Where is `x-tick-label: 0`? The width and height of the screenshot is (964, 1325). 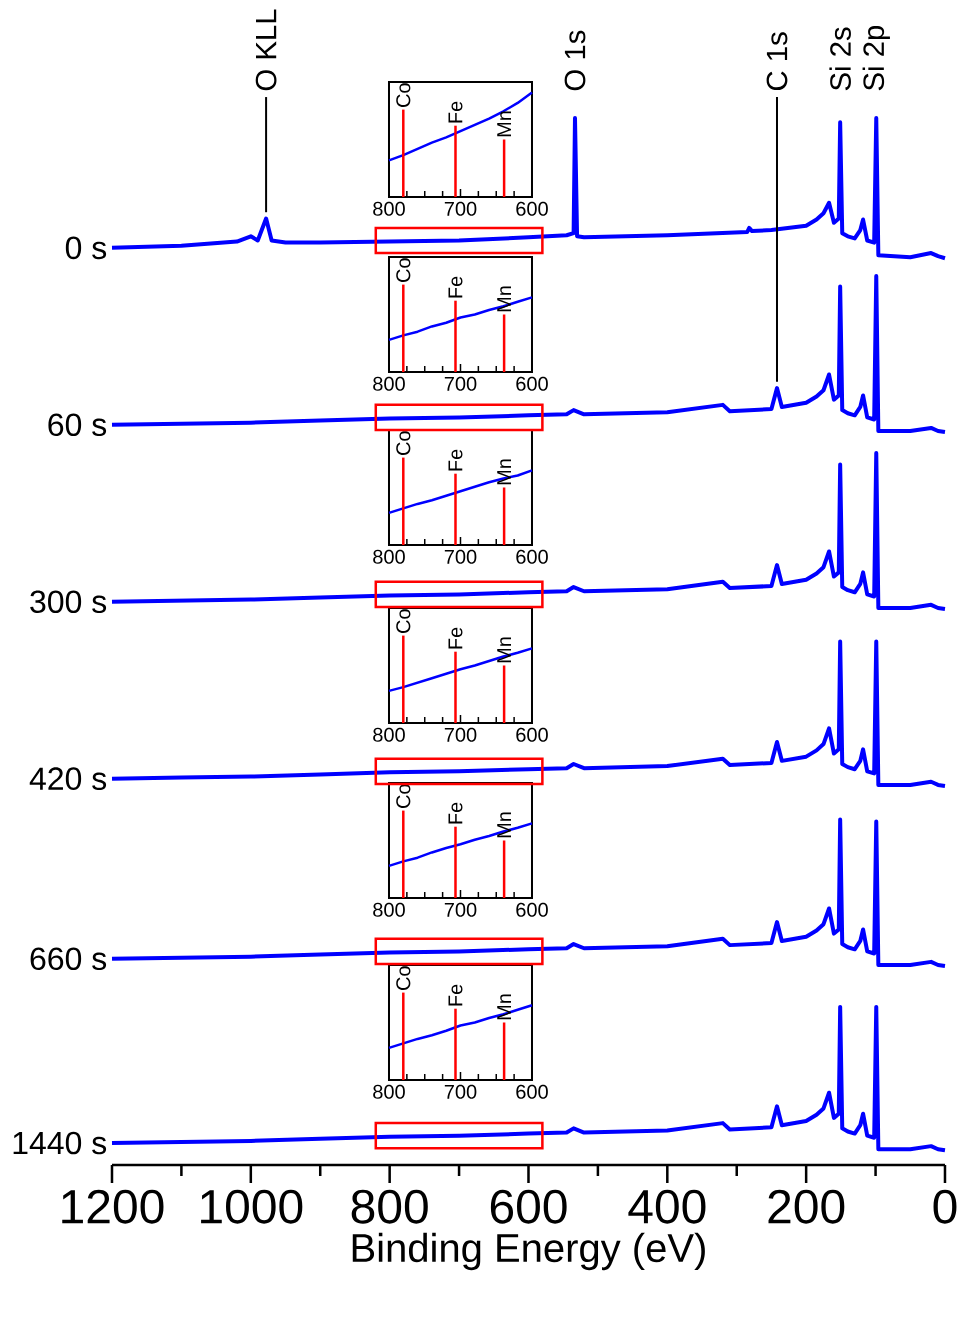 x-tick-label: 0 is located at coordinates (945, 1206).